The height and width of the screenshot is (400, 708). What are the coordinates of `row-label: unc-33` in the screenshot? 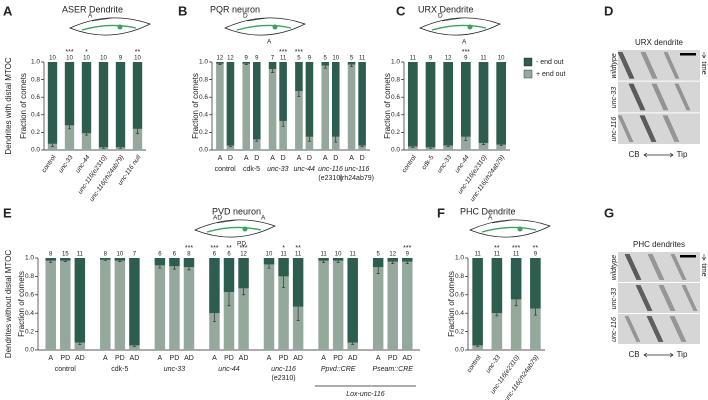 It's located at (614, 98).